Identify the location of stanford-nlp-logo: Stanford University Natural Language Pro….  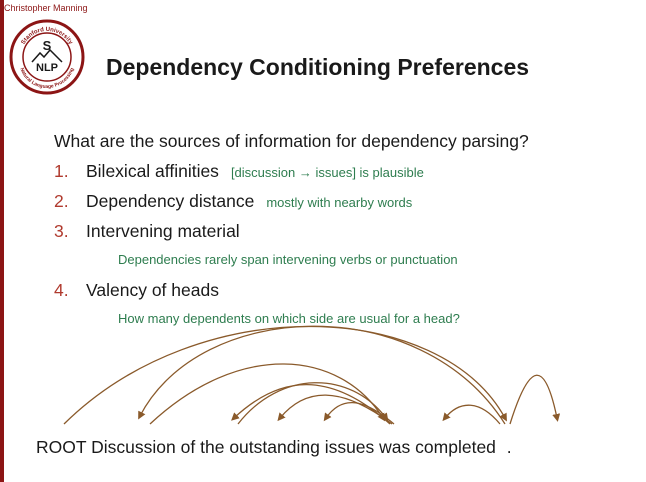
(47, 57).